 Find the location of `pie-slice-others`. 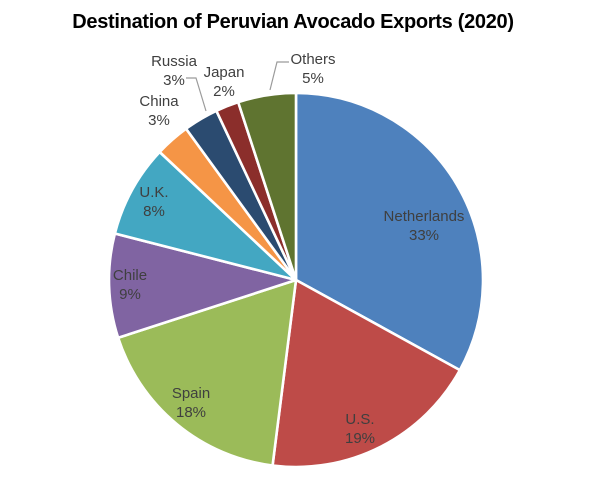

pie-slice-others is located at coordinates (267, 186).